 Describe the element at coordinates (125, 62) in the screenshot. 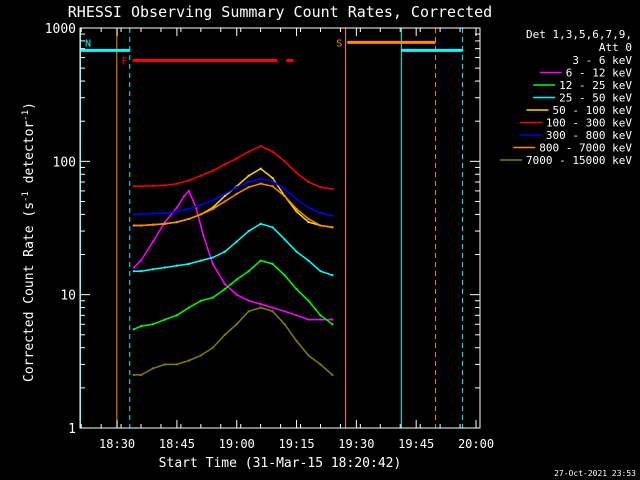

I see `flag-label: F` at that location.